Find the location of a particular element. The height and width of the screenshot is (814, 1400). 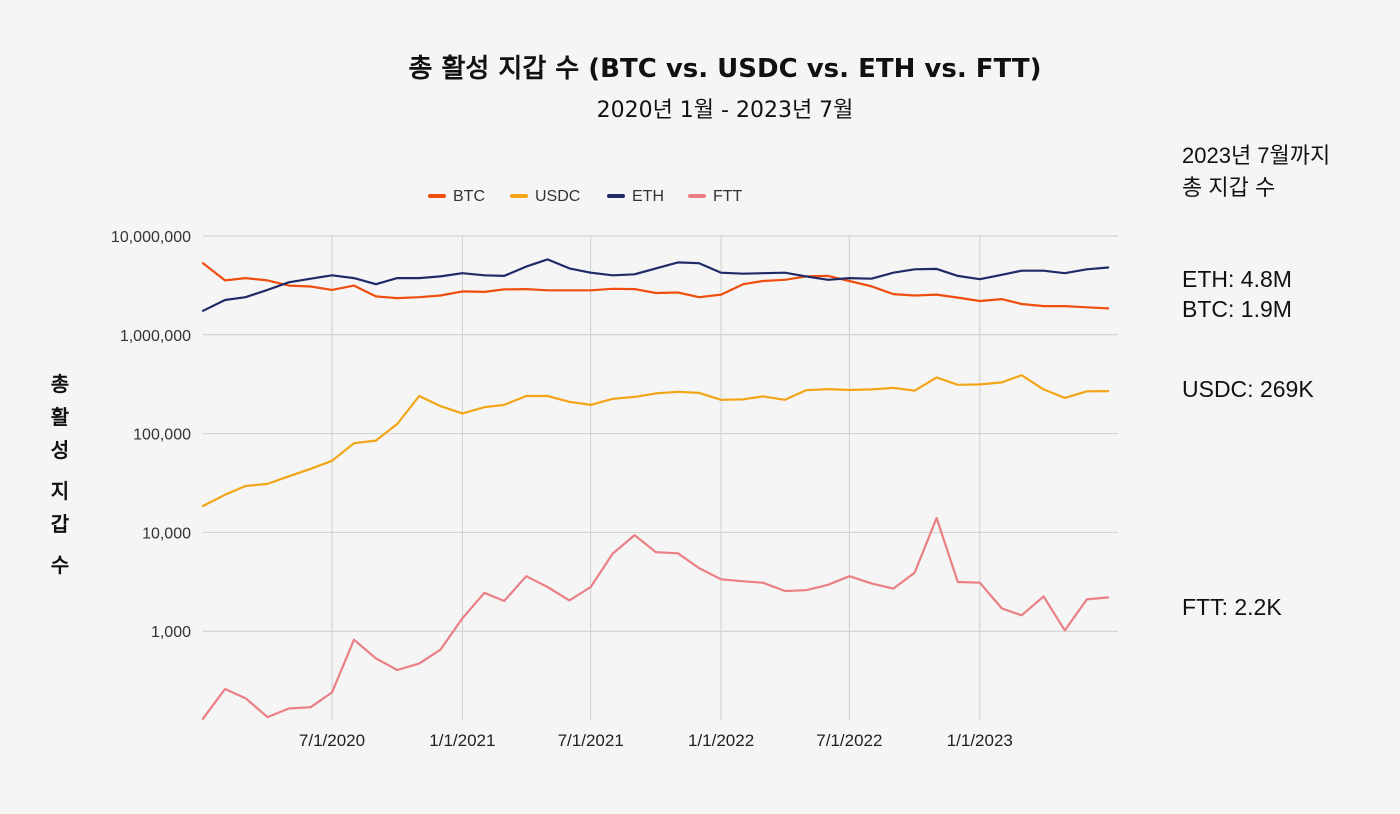

y-tick-label: 10,000,000 is located at coordinates (151, 237).